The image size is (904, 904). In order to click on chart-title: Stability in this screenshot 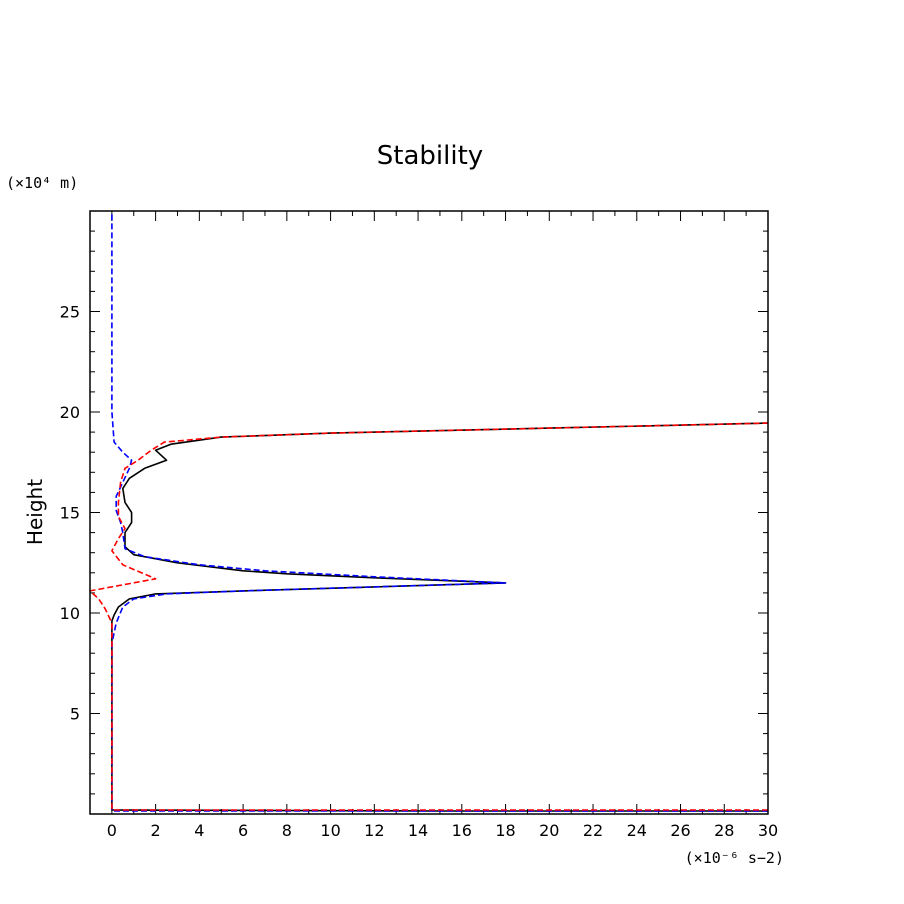, I will do `click(430, 156)`.